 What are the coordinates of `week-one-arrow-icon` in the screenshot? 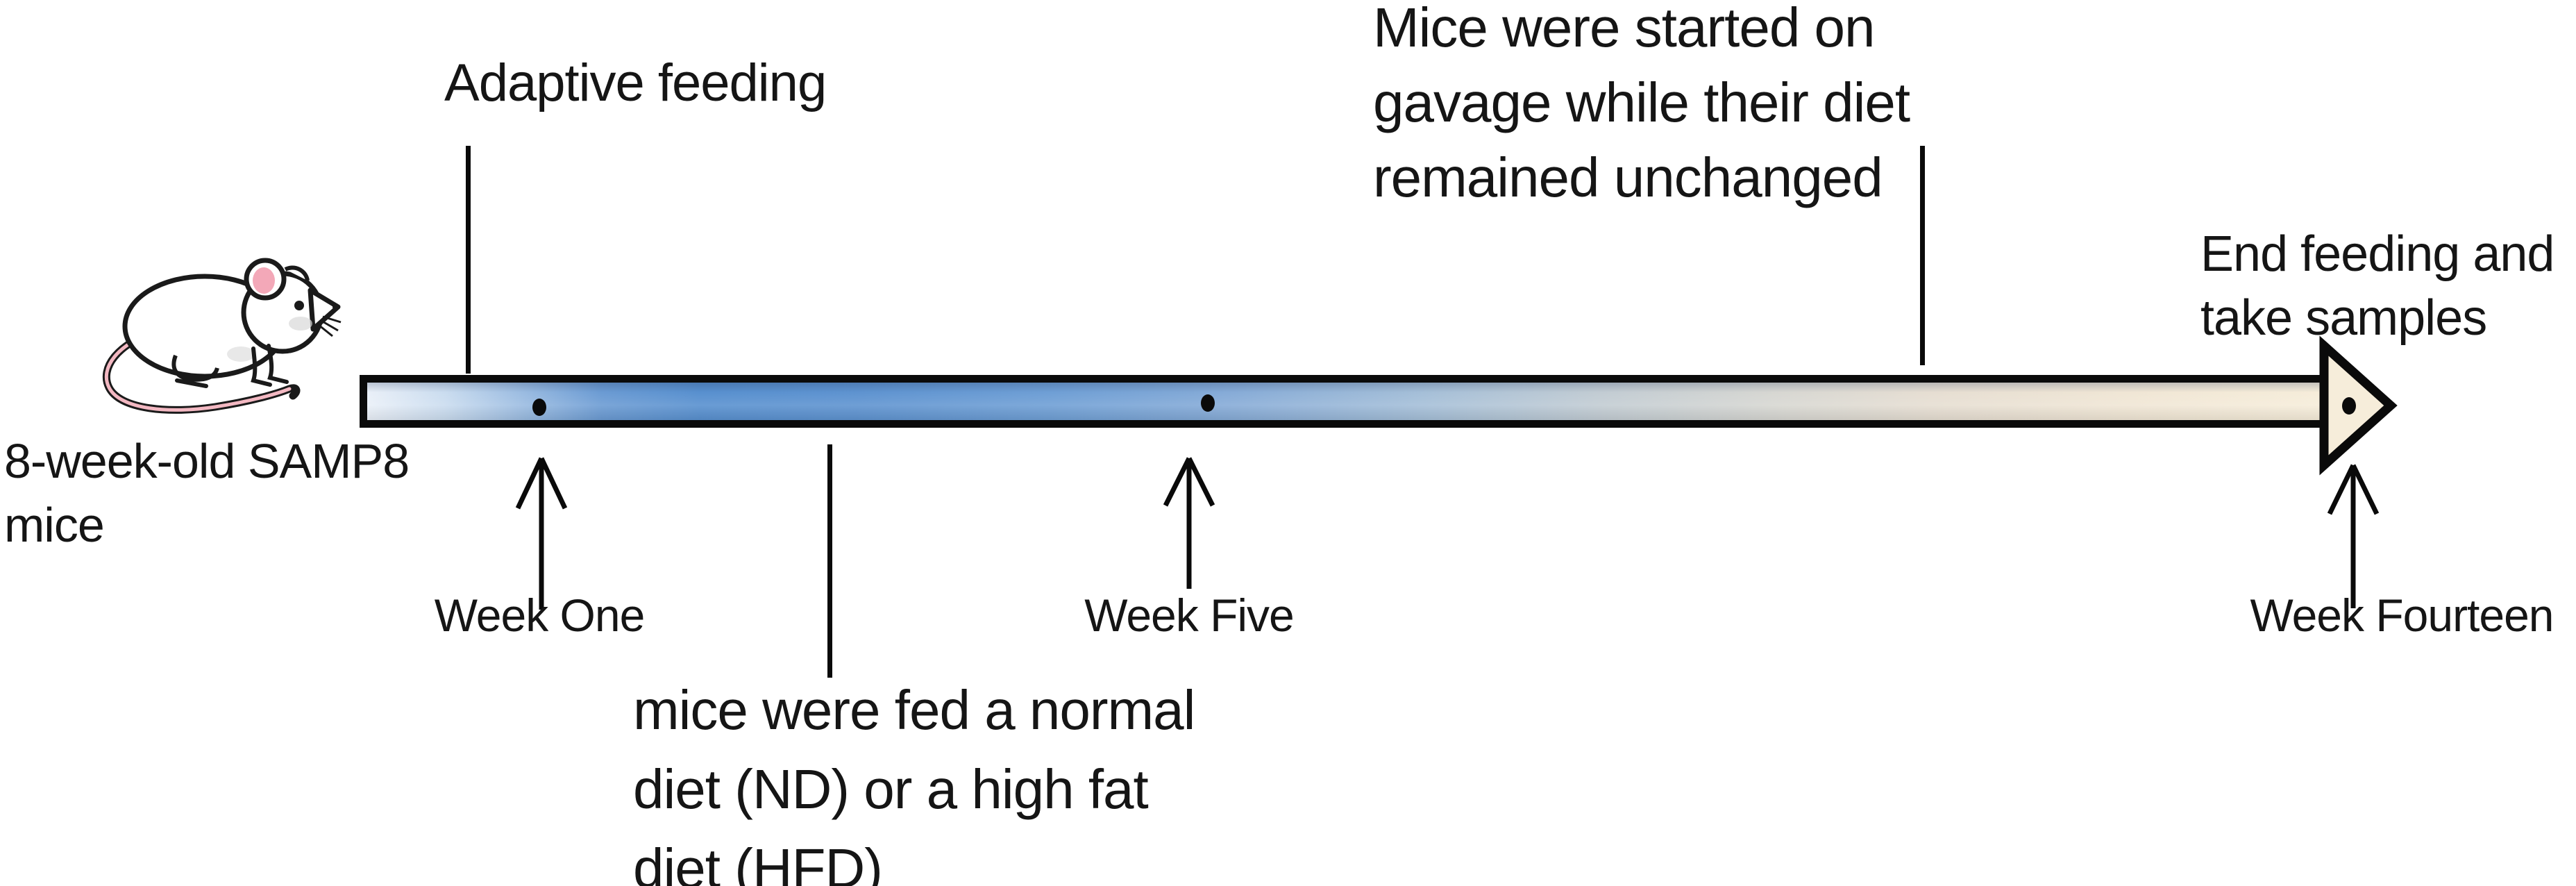 It's located at (541, 533).